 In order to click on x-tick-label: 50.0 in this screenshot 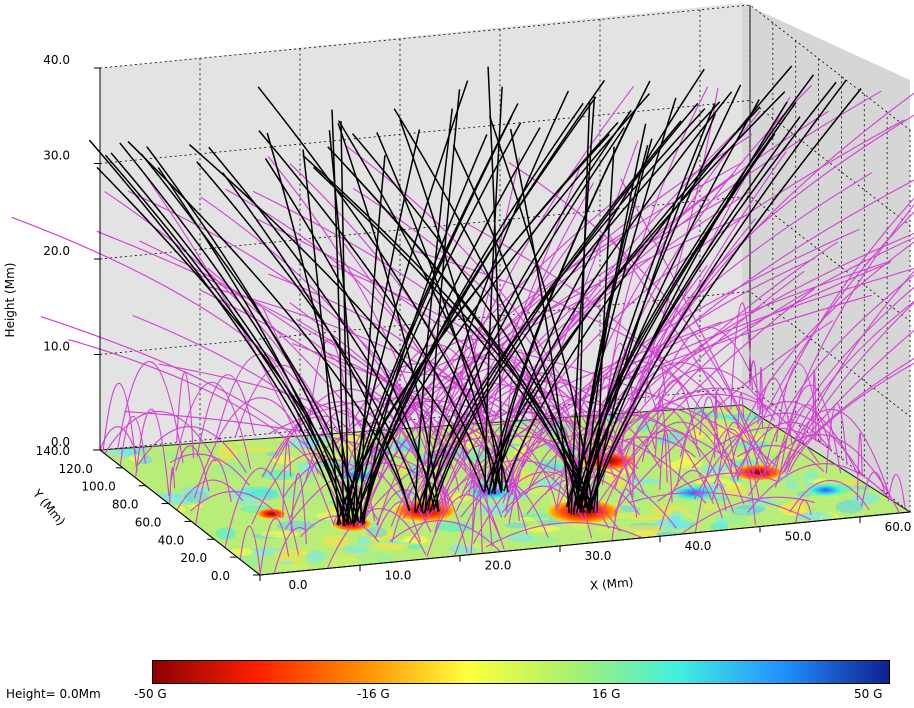, I will do `click(798, 537)`.